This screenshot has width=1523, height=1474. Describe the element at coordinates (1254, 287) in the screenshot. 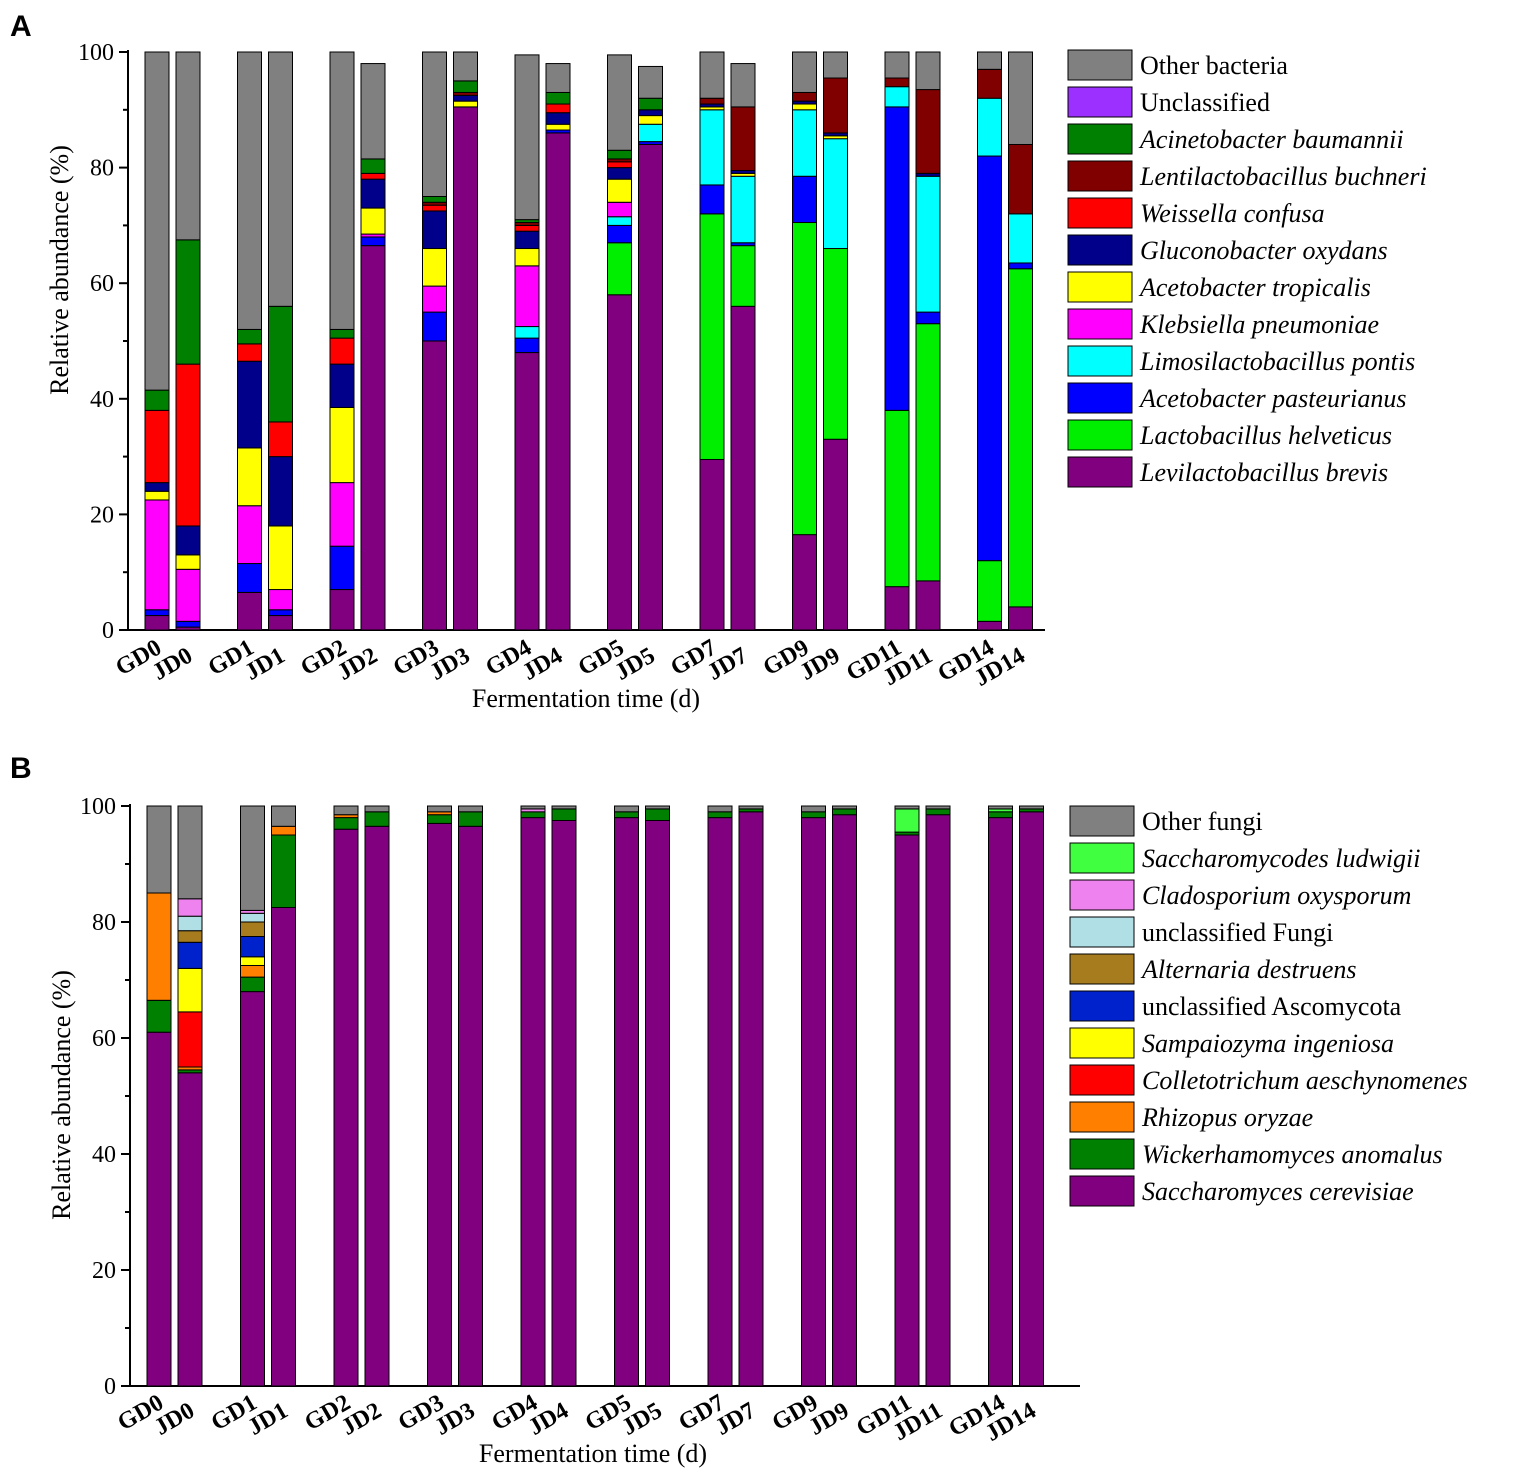

I see `legend-label: Acetobacter tropicalis` at that location.